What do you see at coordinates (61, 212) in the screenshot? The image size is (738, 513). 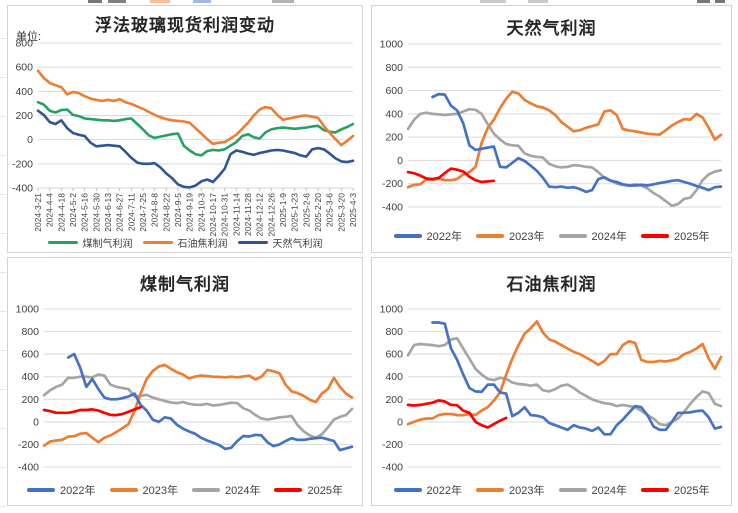 I see `x-category-label: 2024-4-18` at bounding box center [61, 212].